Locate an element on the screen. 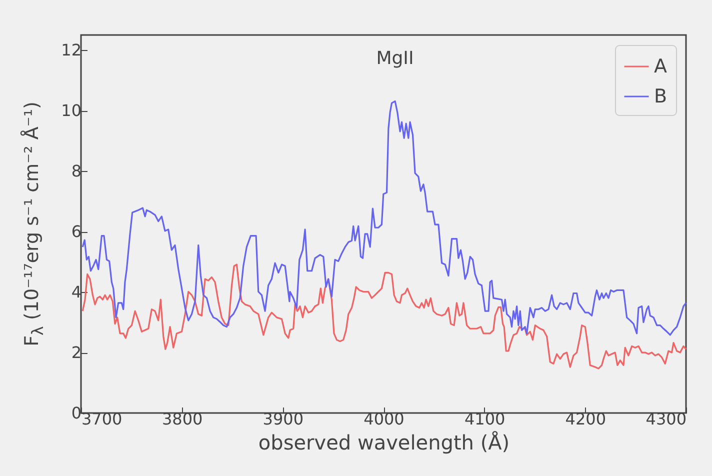 Image resolution: width=712 pixels, height=476 pixels. legend-label: A is located at coordinates (660, 67).